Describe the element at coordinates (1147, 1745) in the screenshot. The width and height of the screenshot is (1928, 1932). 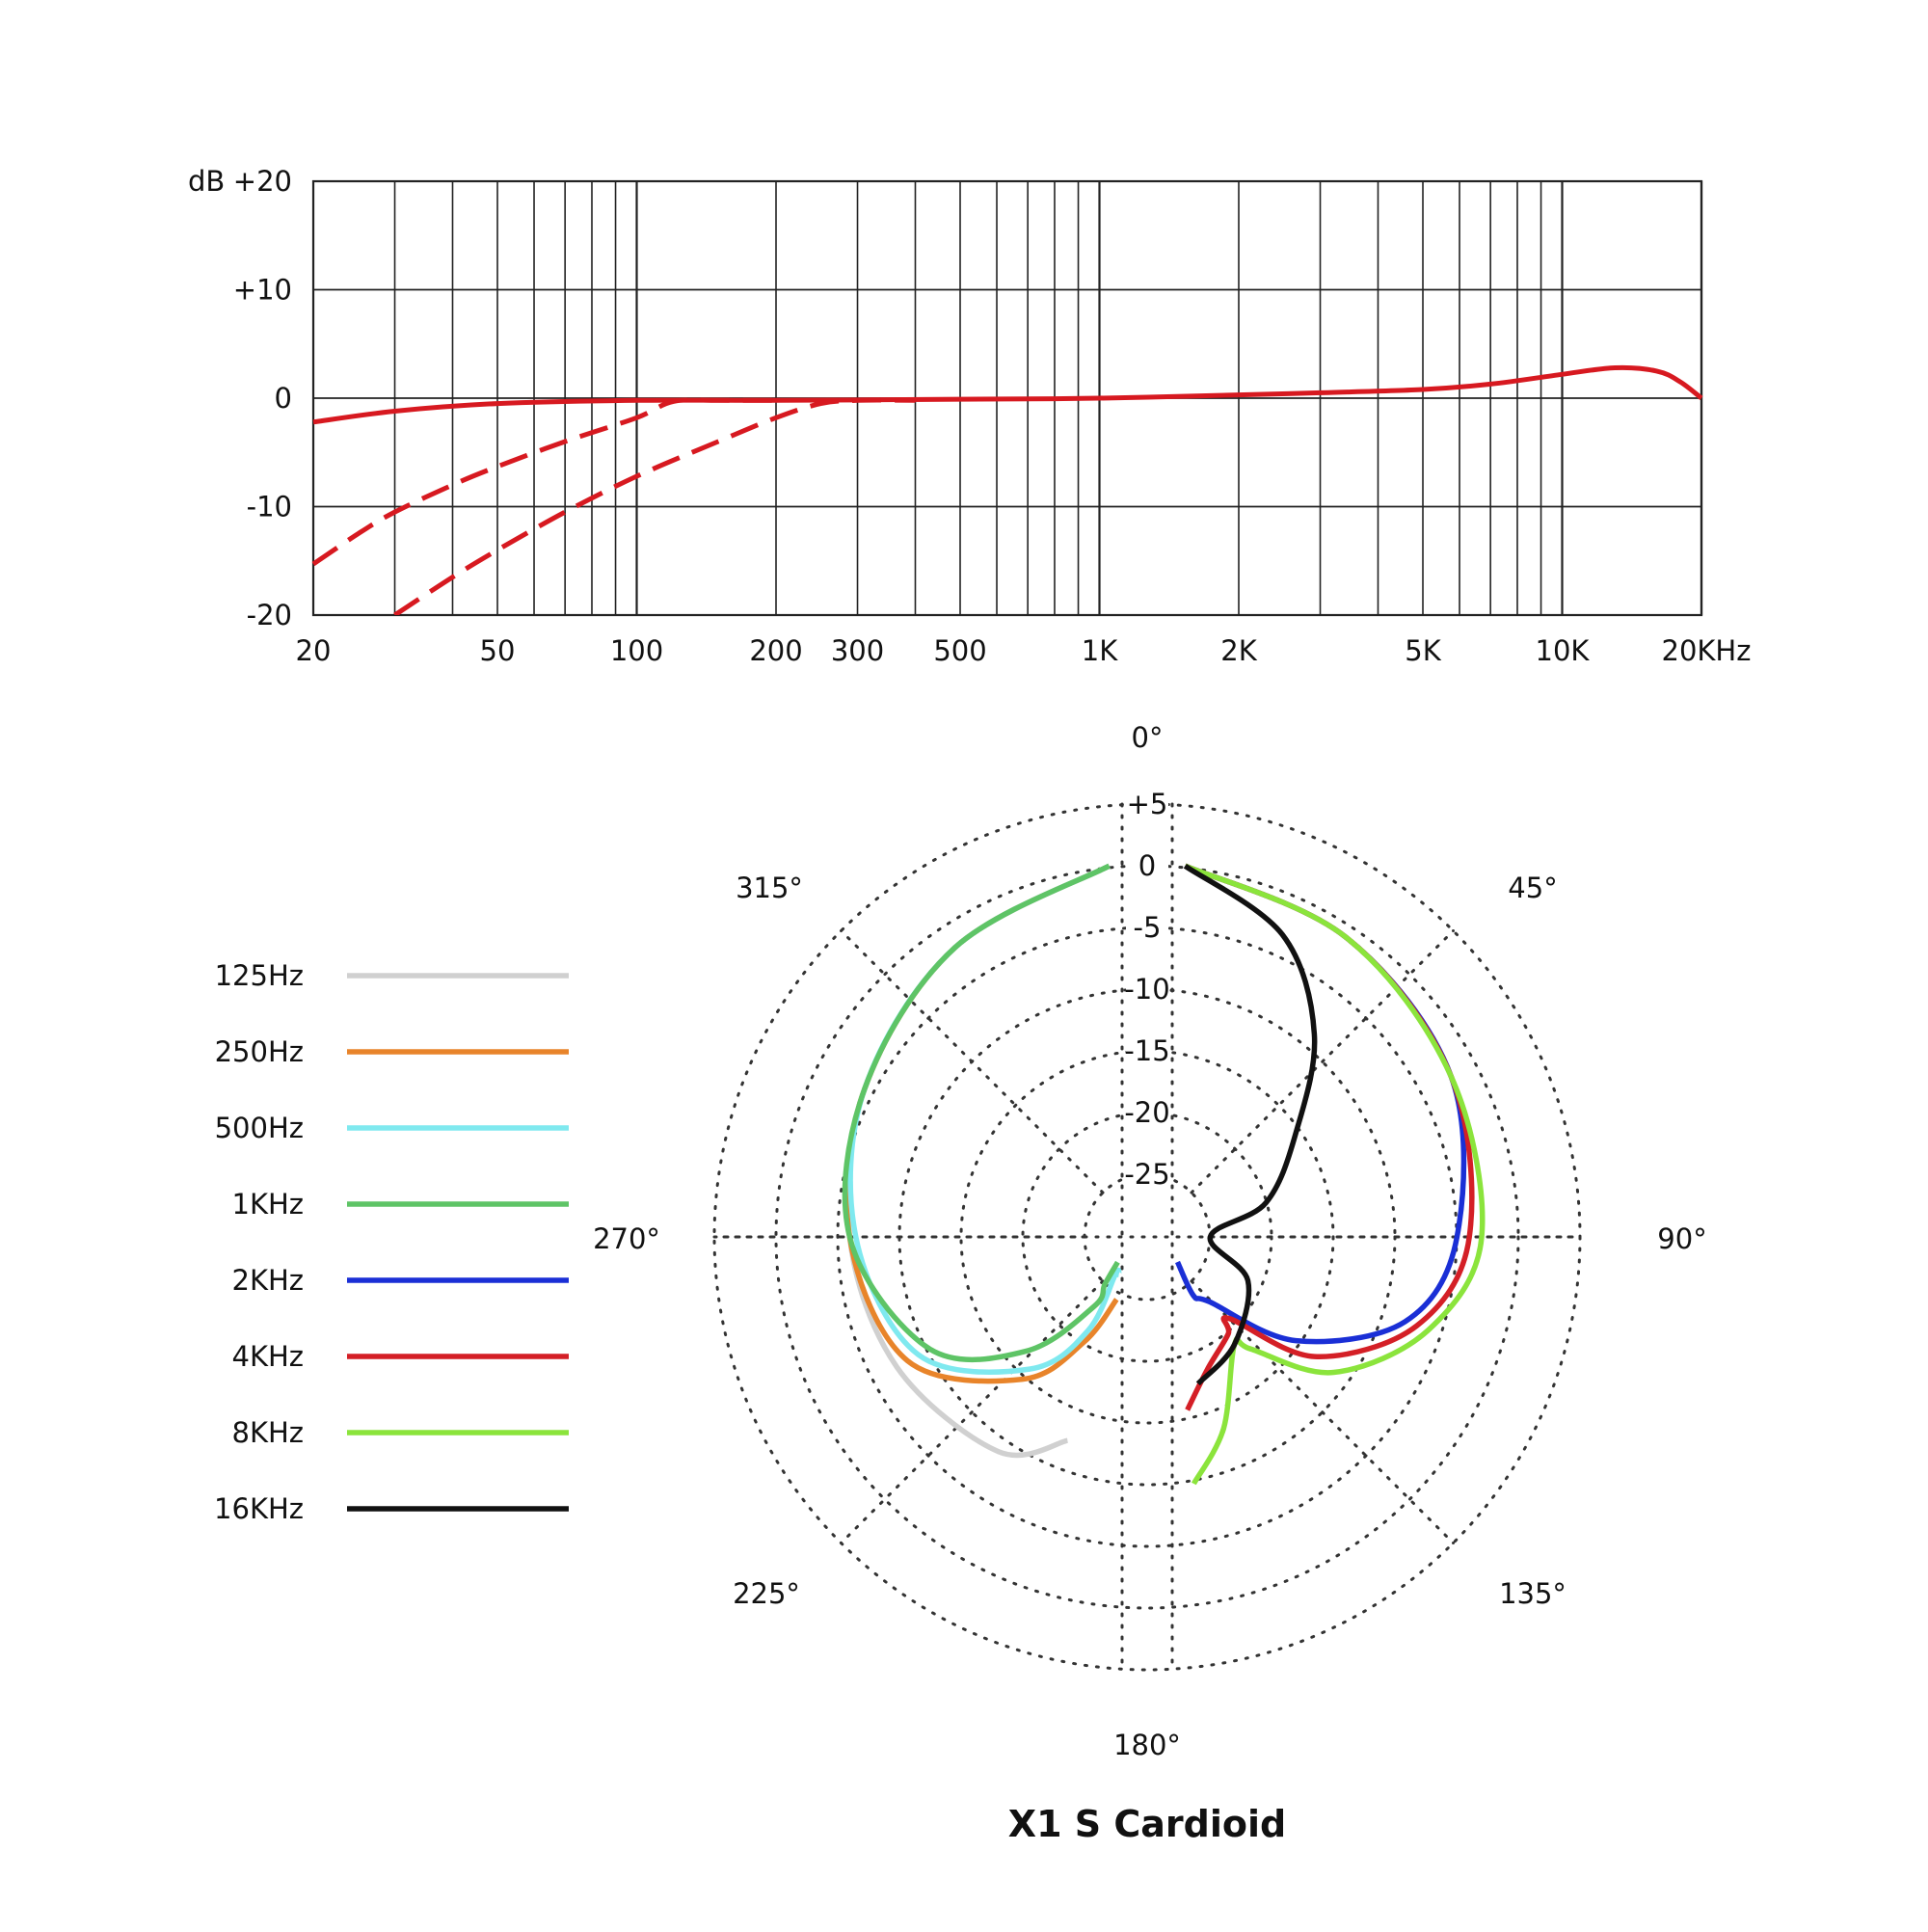
I see `angle-label-180: 180°` at that location.